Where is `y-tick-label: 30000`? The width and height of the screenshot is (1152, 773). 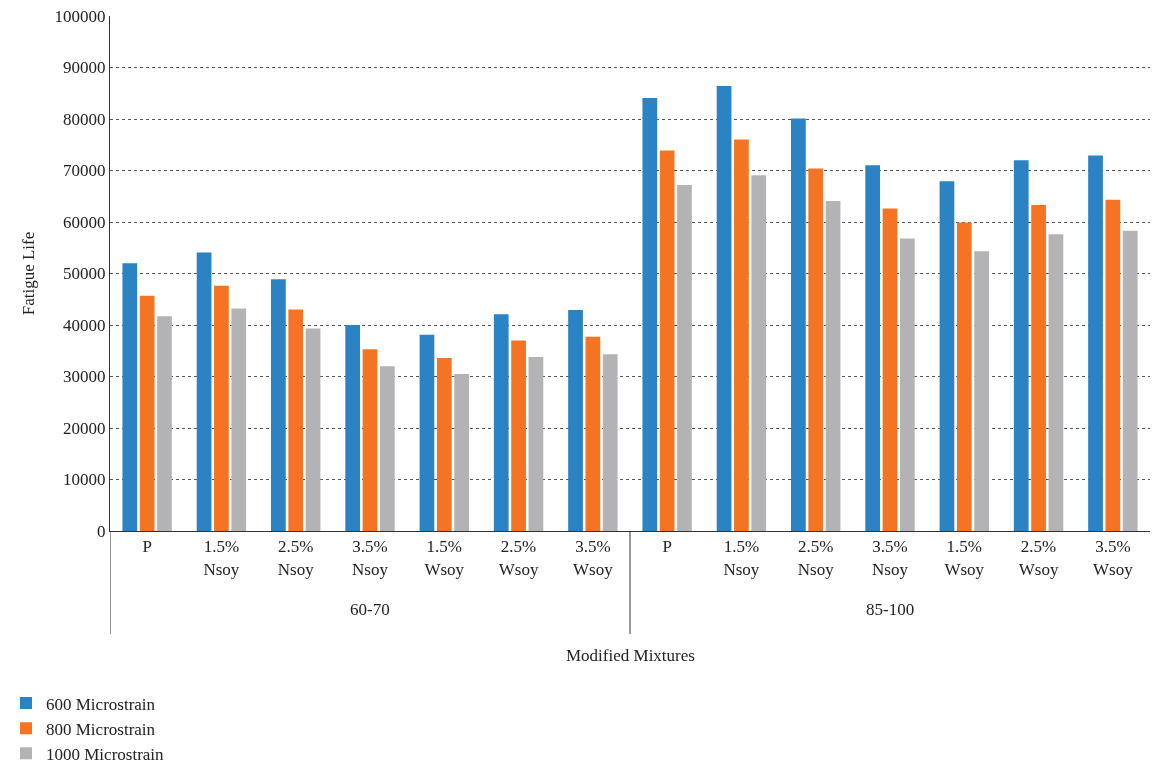 y-tick-label: 30000 is located at coordinates (84, 377).